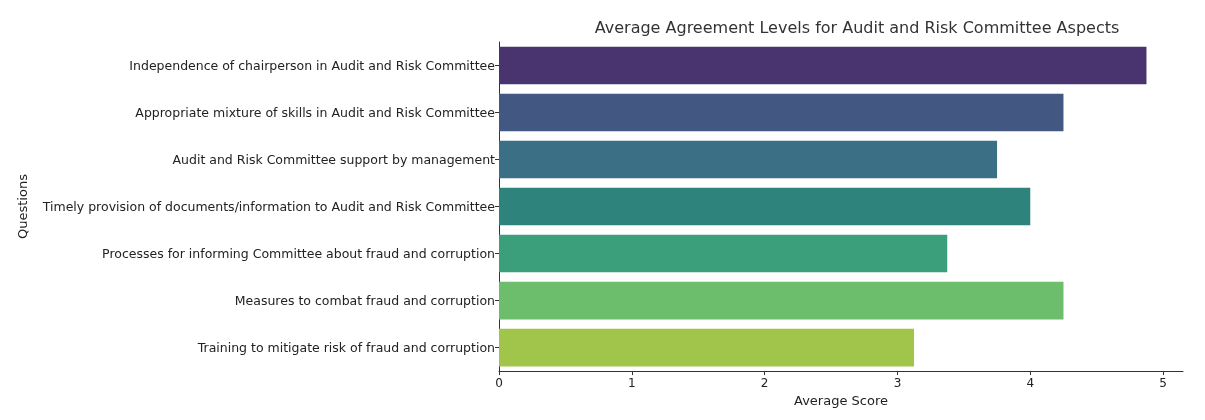  Describe the element at coordinates (334, 160) in the screenshot. I see `y-tick-label: Audit and Risk Committee support by management` at that location.